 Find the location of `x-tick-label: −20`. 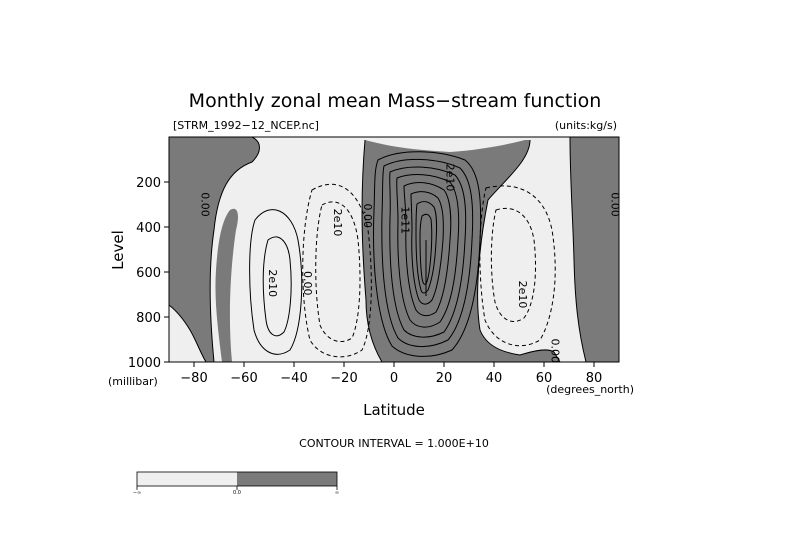

x-tick-label: −20 is located at coordinates (343, 378).